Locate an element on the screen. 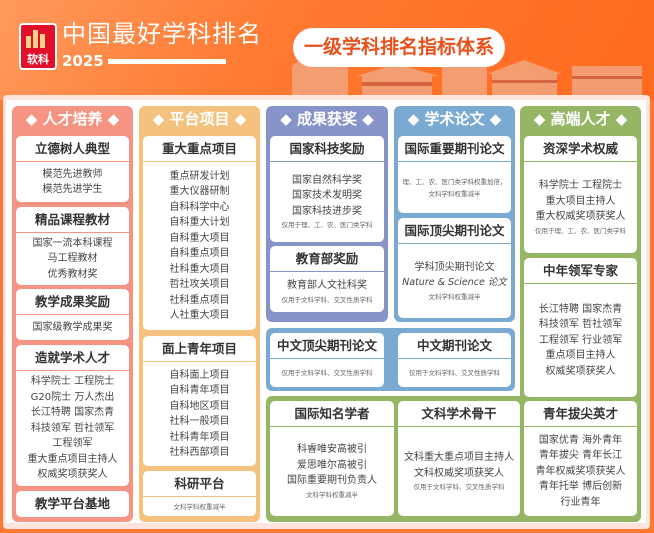 The height and width of the screenshot is (533, 654). indicator-item: 国家科技进步奖 is located at coordinates (327, 211).